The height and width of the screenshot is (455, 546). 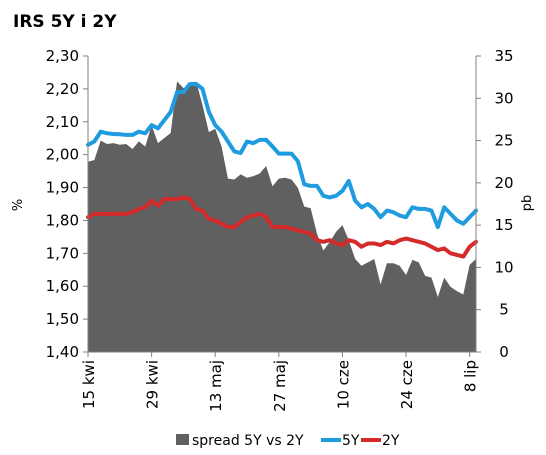 I want to click on x-tick-label: 15 kwi, so click(x=89, y=384).